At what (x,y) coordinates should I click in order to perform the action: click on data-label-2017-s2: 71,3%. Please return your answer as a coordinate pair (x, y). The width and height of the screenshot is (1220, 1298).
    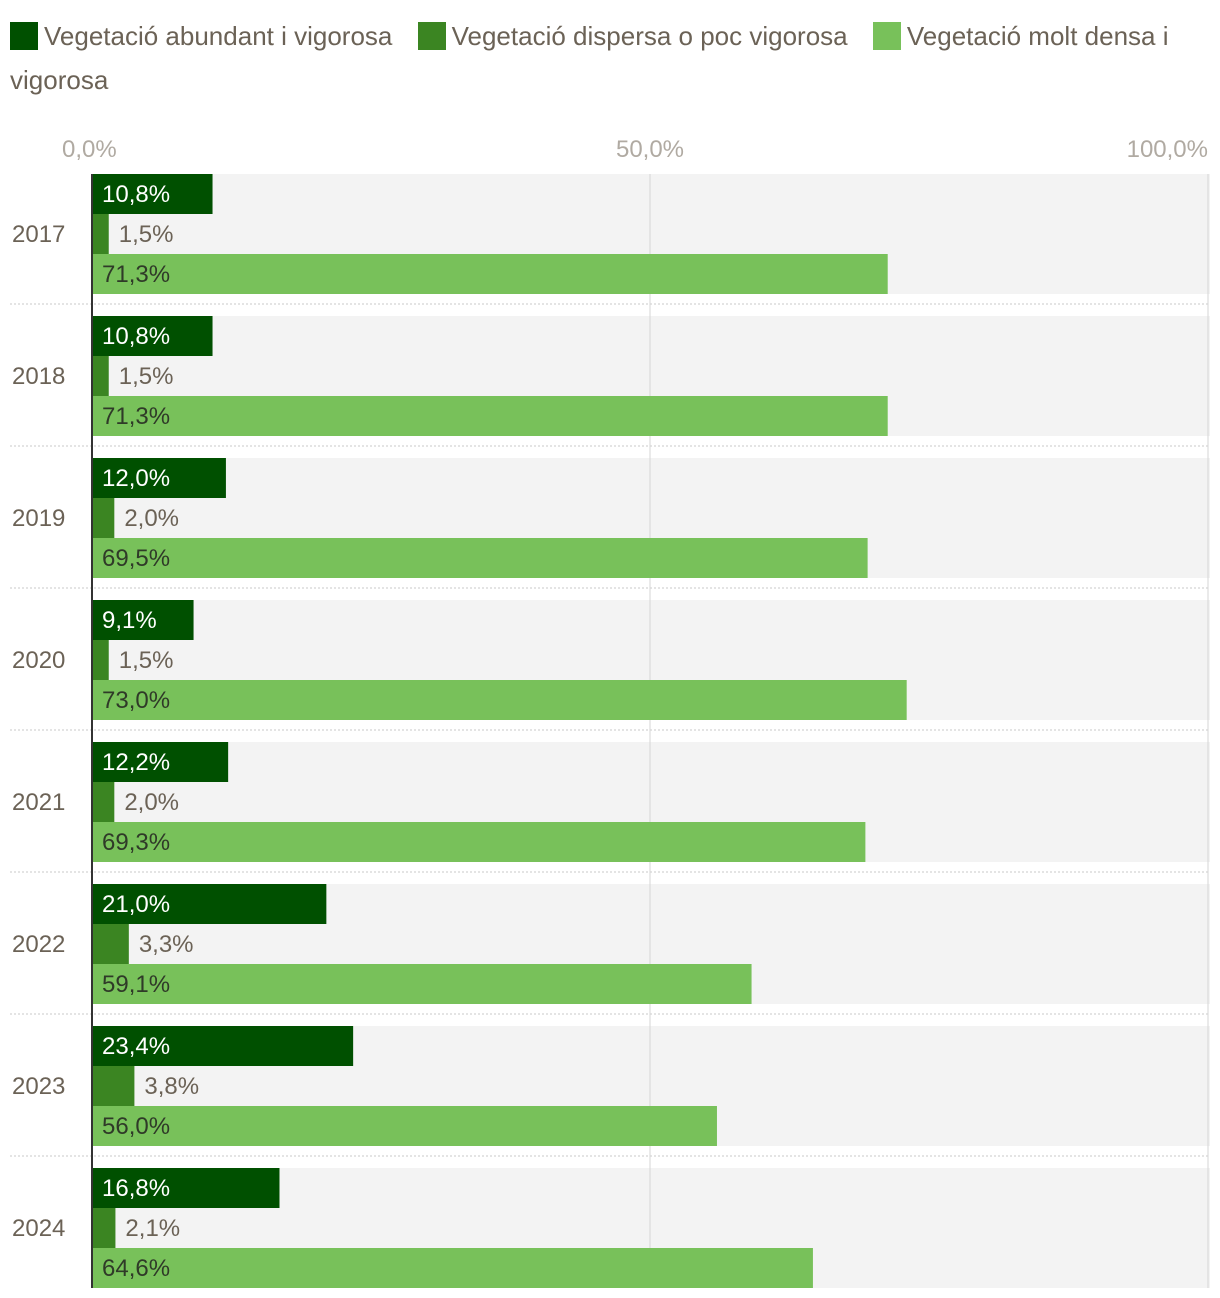
    Looking at the image, I should click on (136, 274).